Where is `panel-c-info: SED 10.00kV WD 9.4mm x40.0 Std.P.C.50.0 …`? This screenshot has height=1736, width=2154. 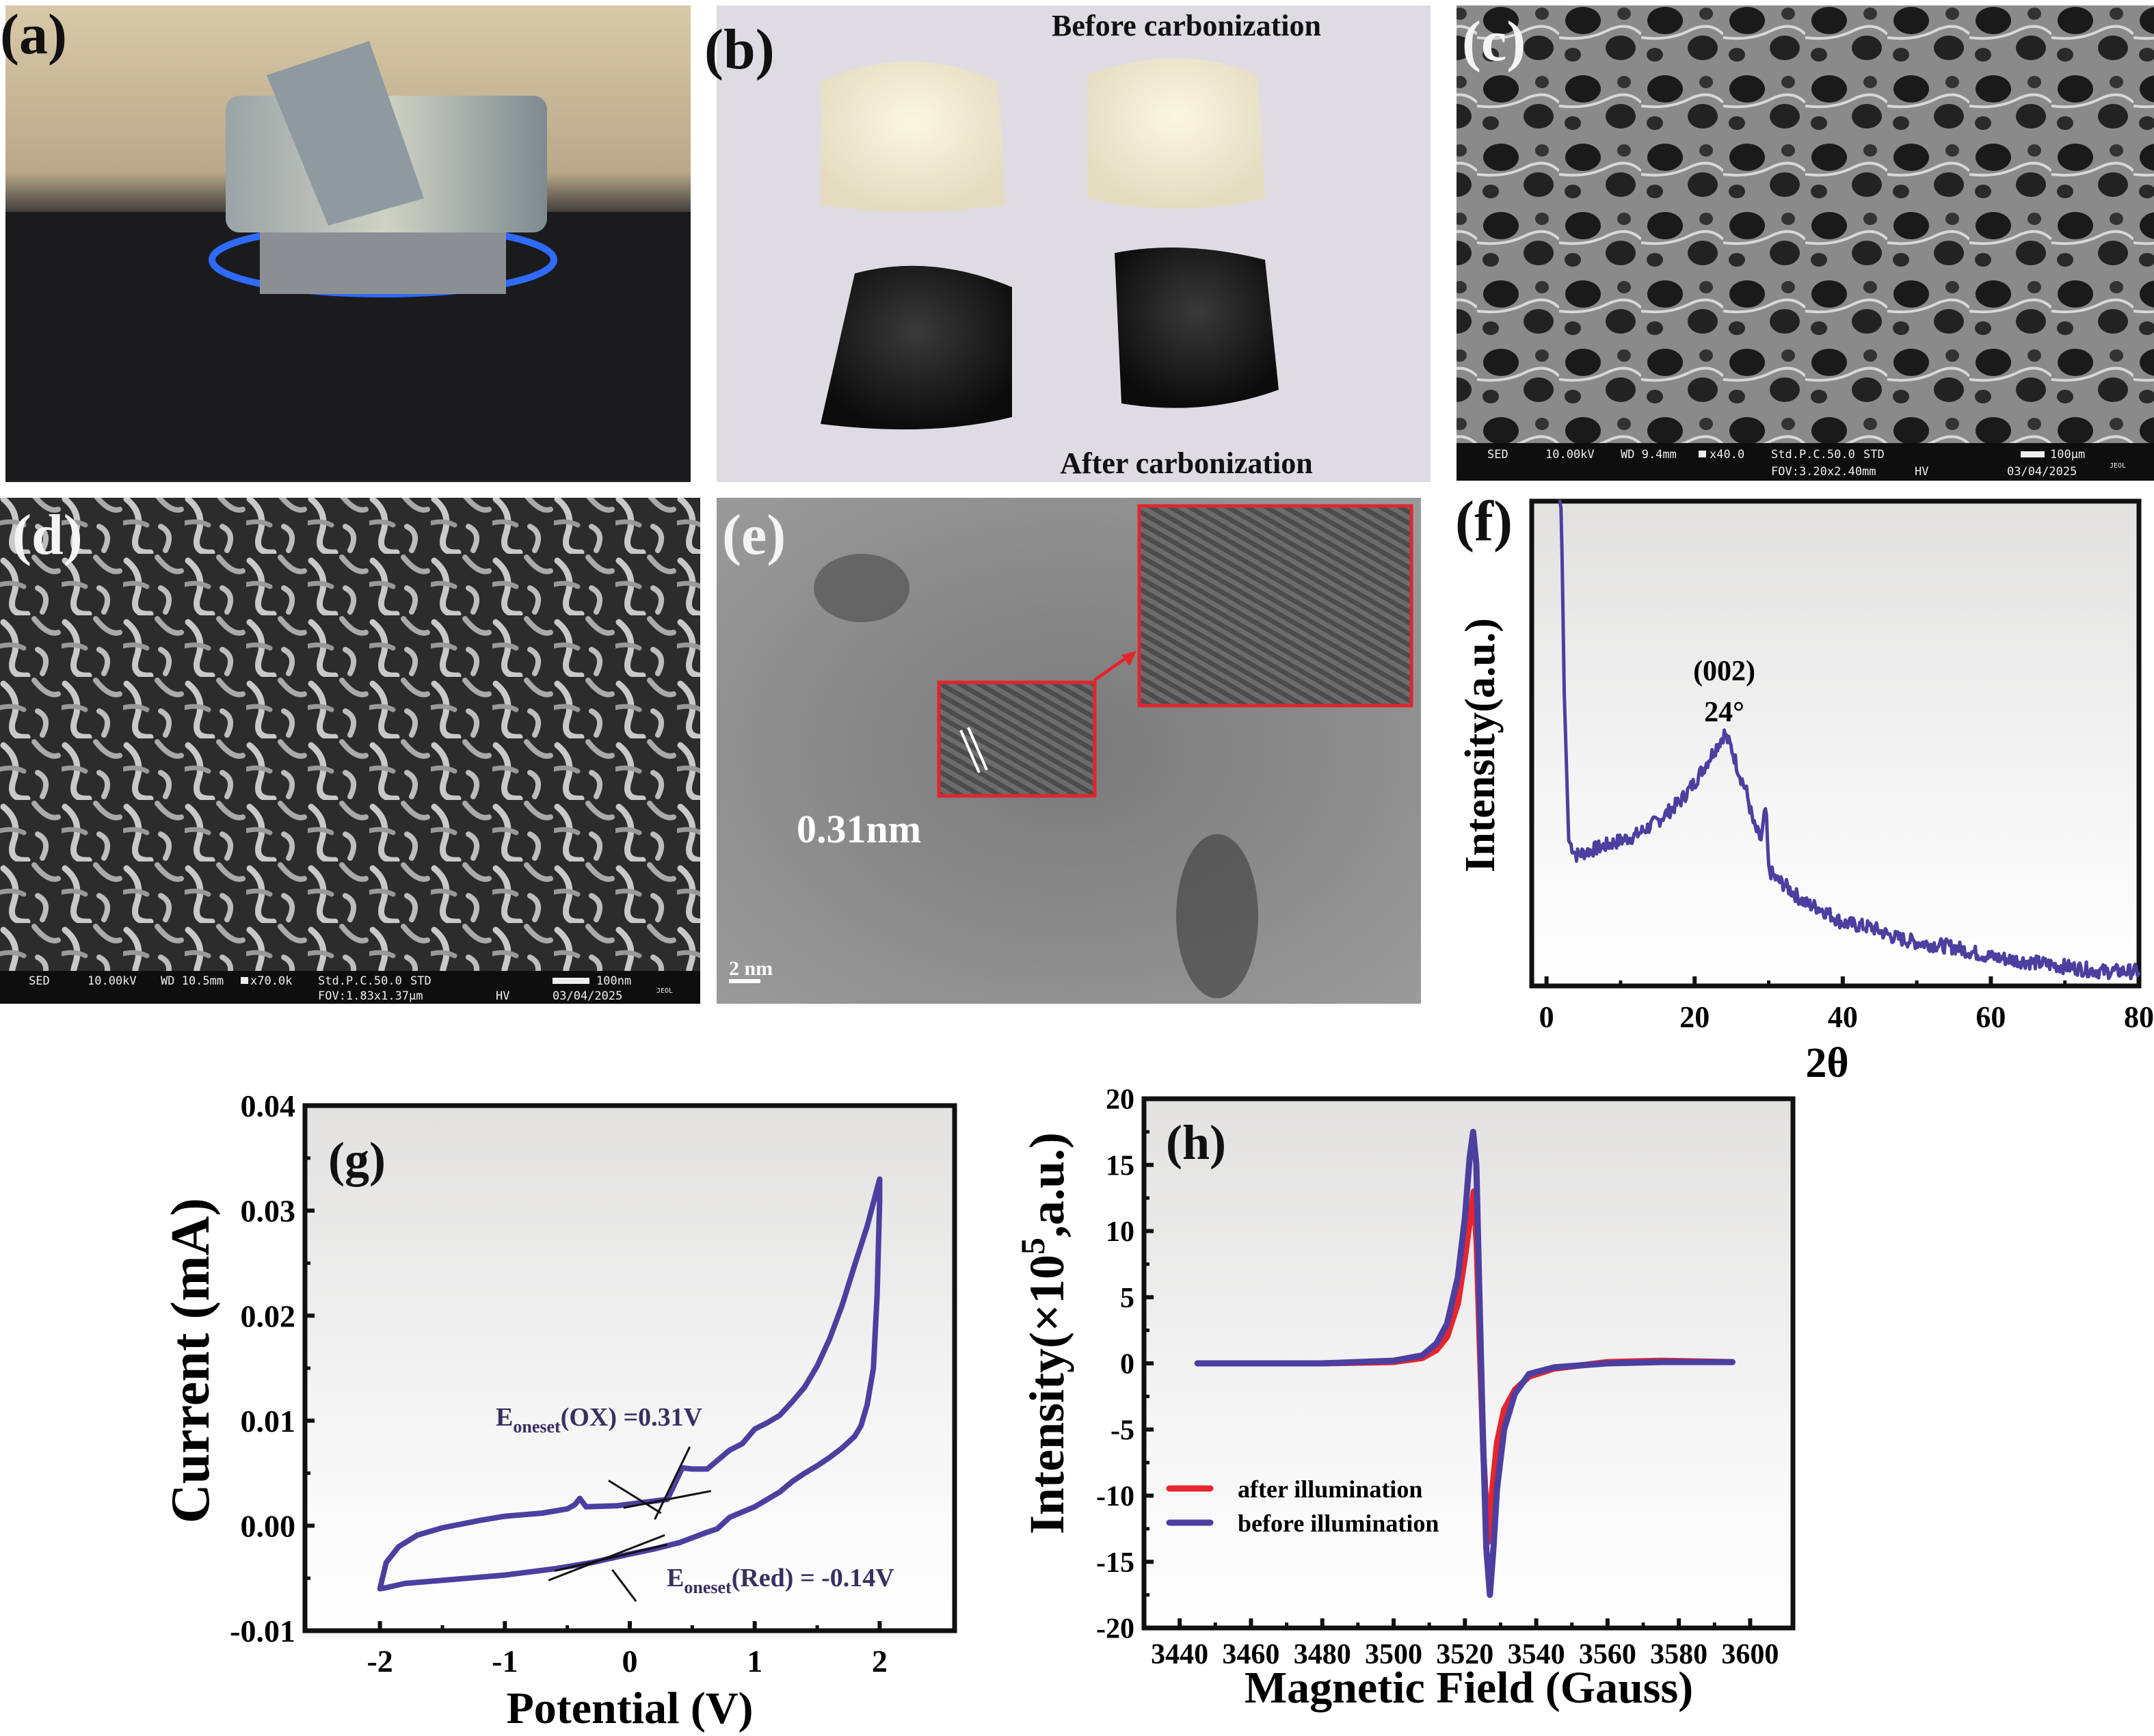
panel-c-info: SED 10.00kV WD 9.4mm x40.0 Std.P.C.50.0 … is located at coordinates (1806, 463).